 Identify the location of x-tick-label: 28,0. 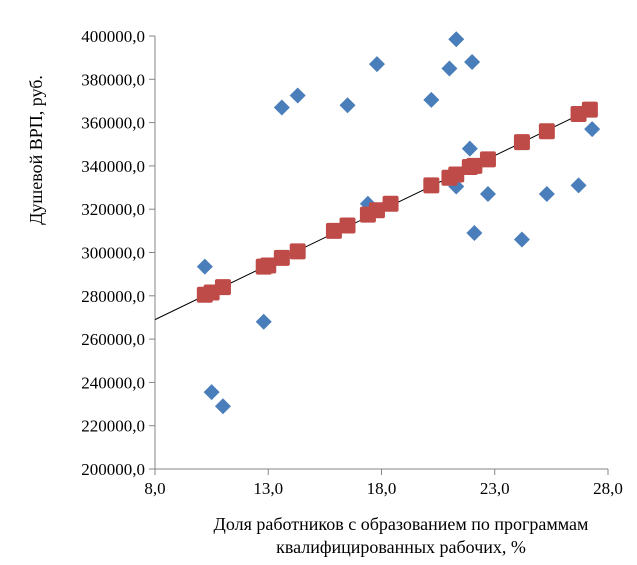
(608, 488).